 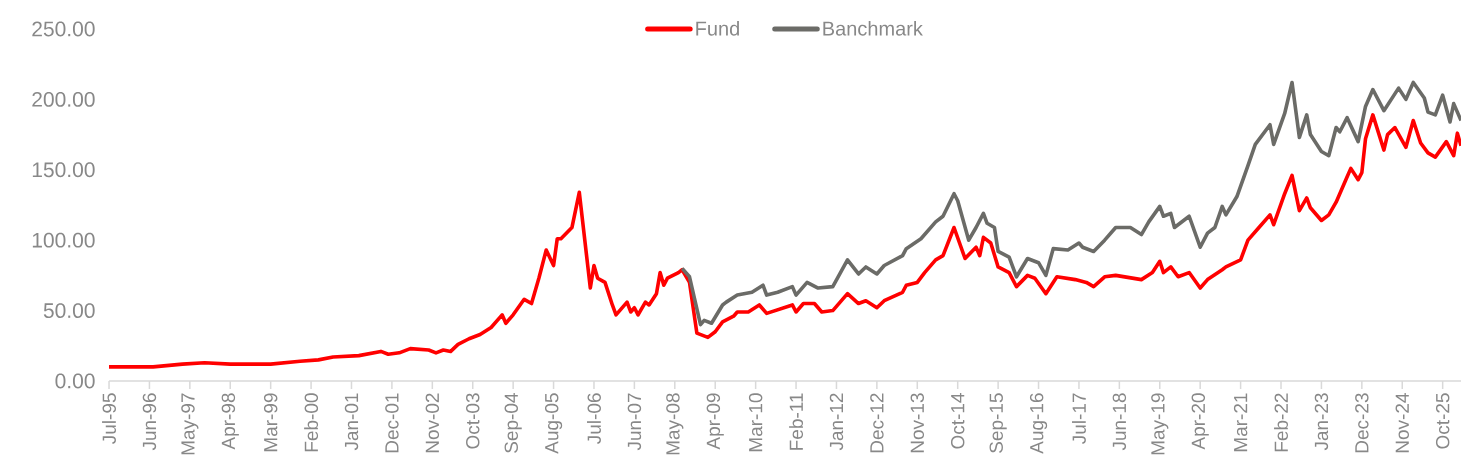 What do you see at coordinates (717, 28) in the screenshot?
I see `legend-label: Fund` at bounding box center [717, 28].